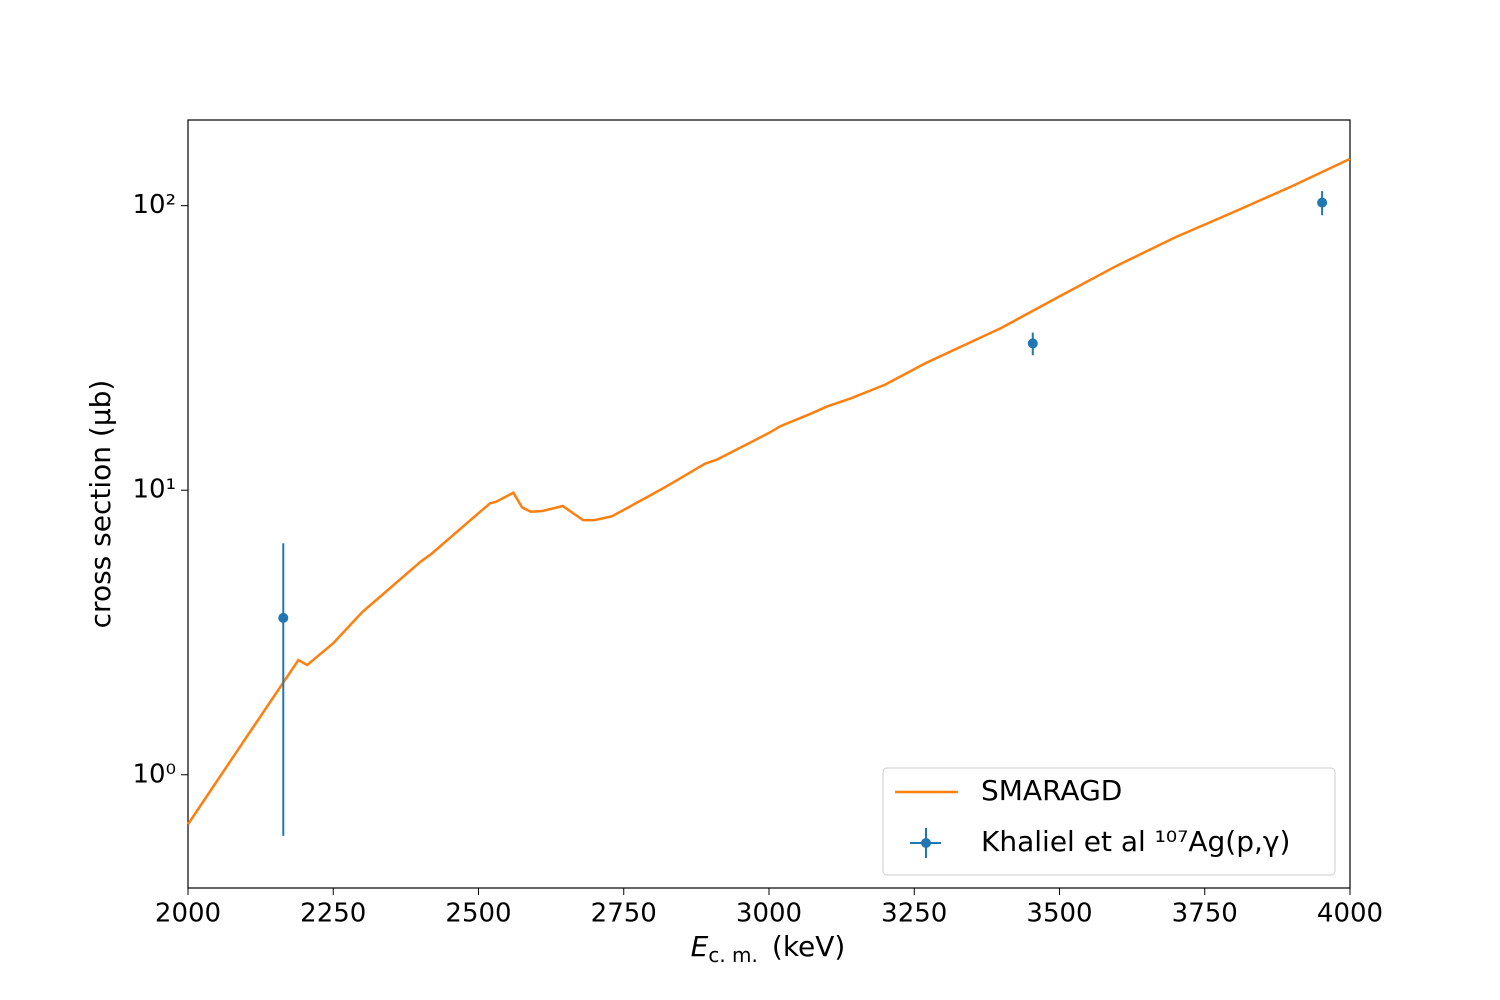  Describe the element at coordinates (1205, 914) in the screenshot. I see `x-tick-label: 3750` at that location.